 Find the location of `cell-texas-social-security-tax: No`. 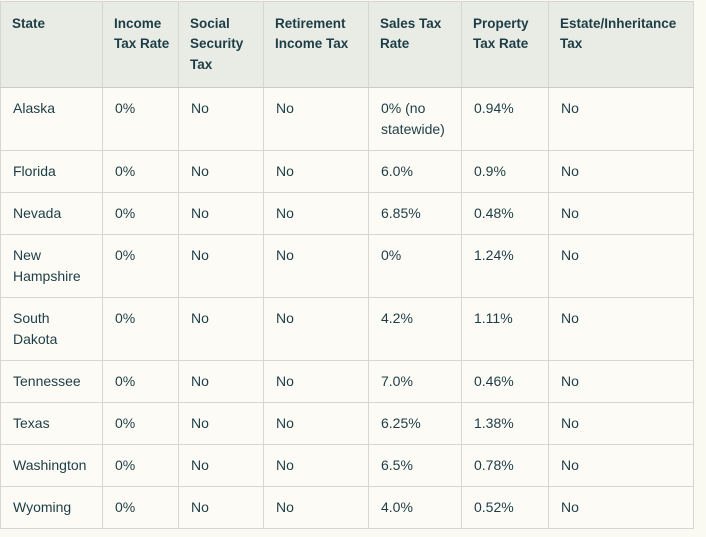

cell-texas-social-security-tax: No is located at coordinates (221, 423).